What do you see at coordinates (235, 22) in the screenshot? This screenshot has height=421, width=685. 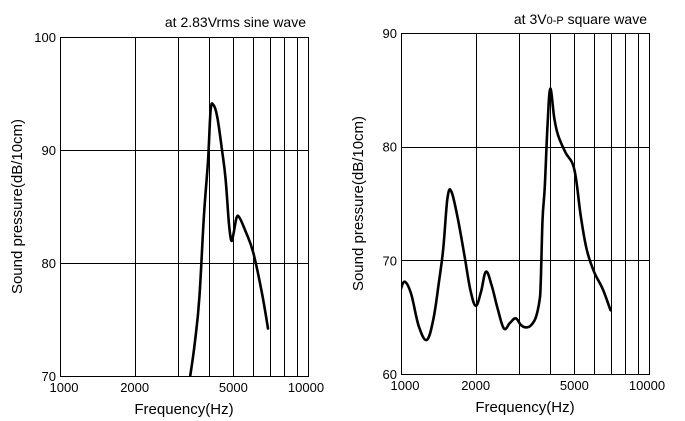 I see `chart-annotation: at 2.83Vrms sine wave` at bounding box center [235, 22].